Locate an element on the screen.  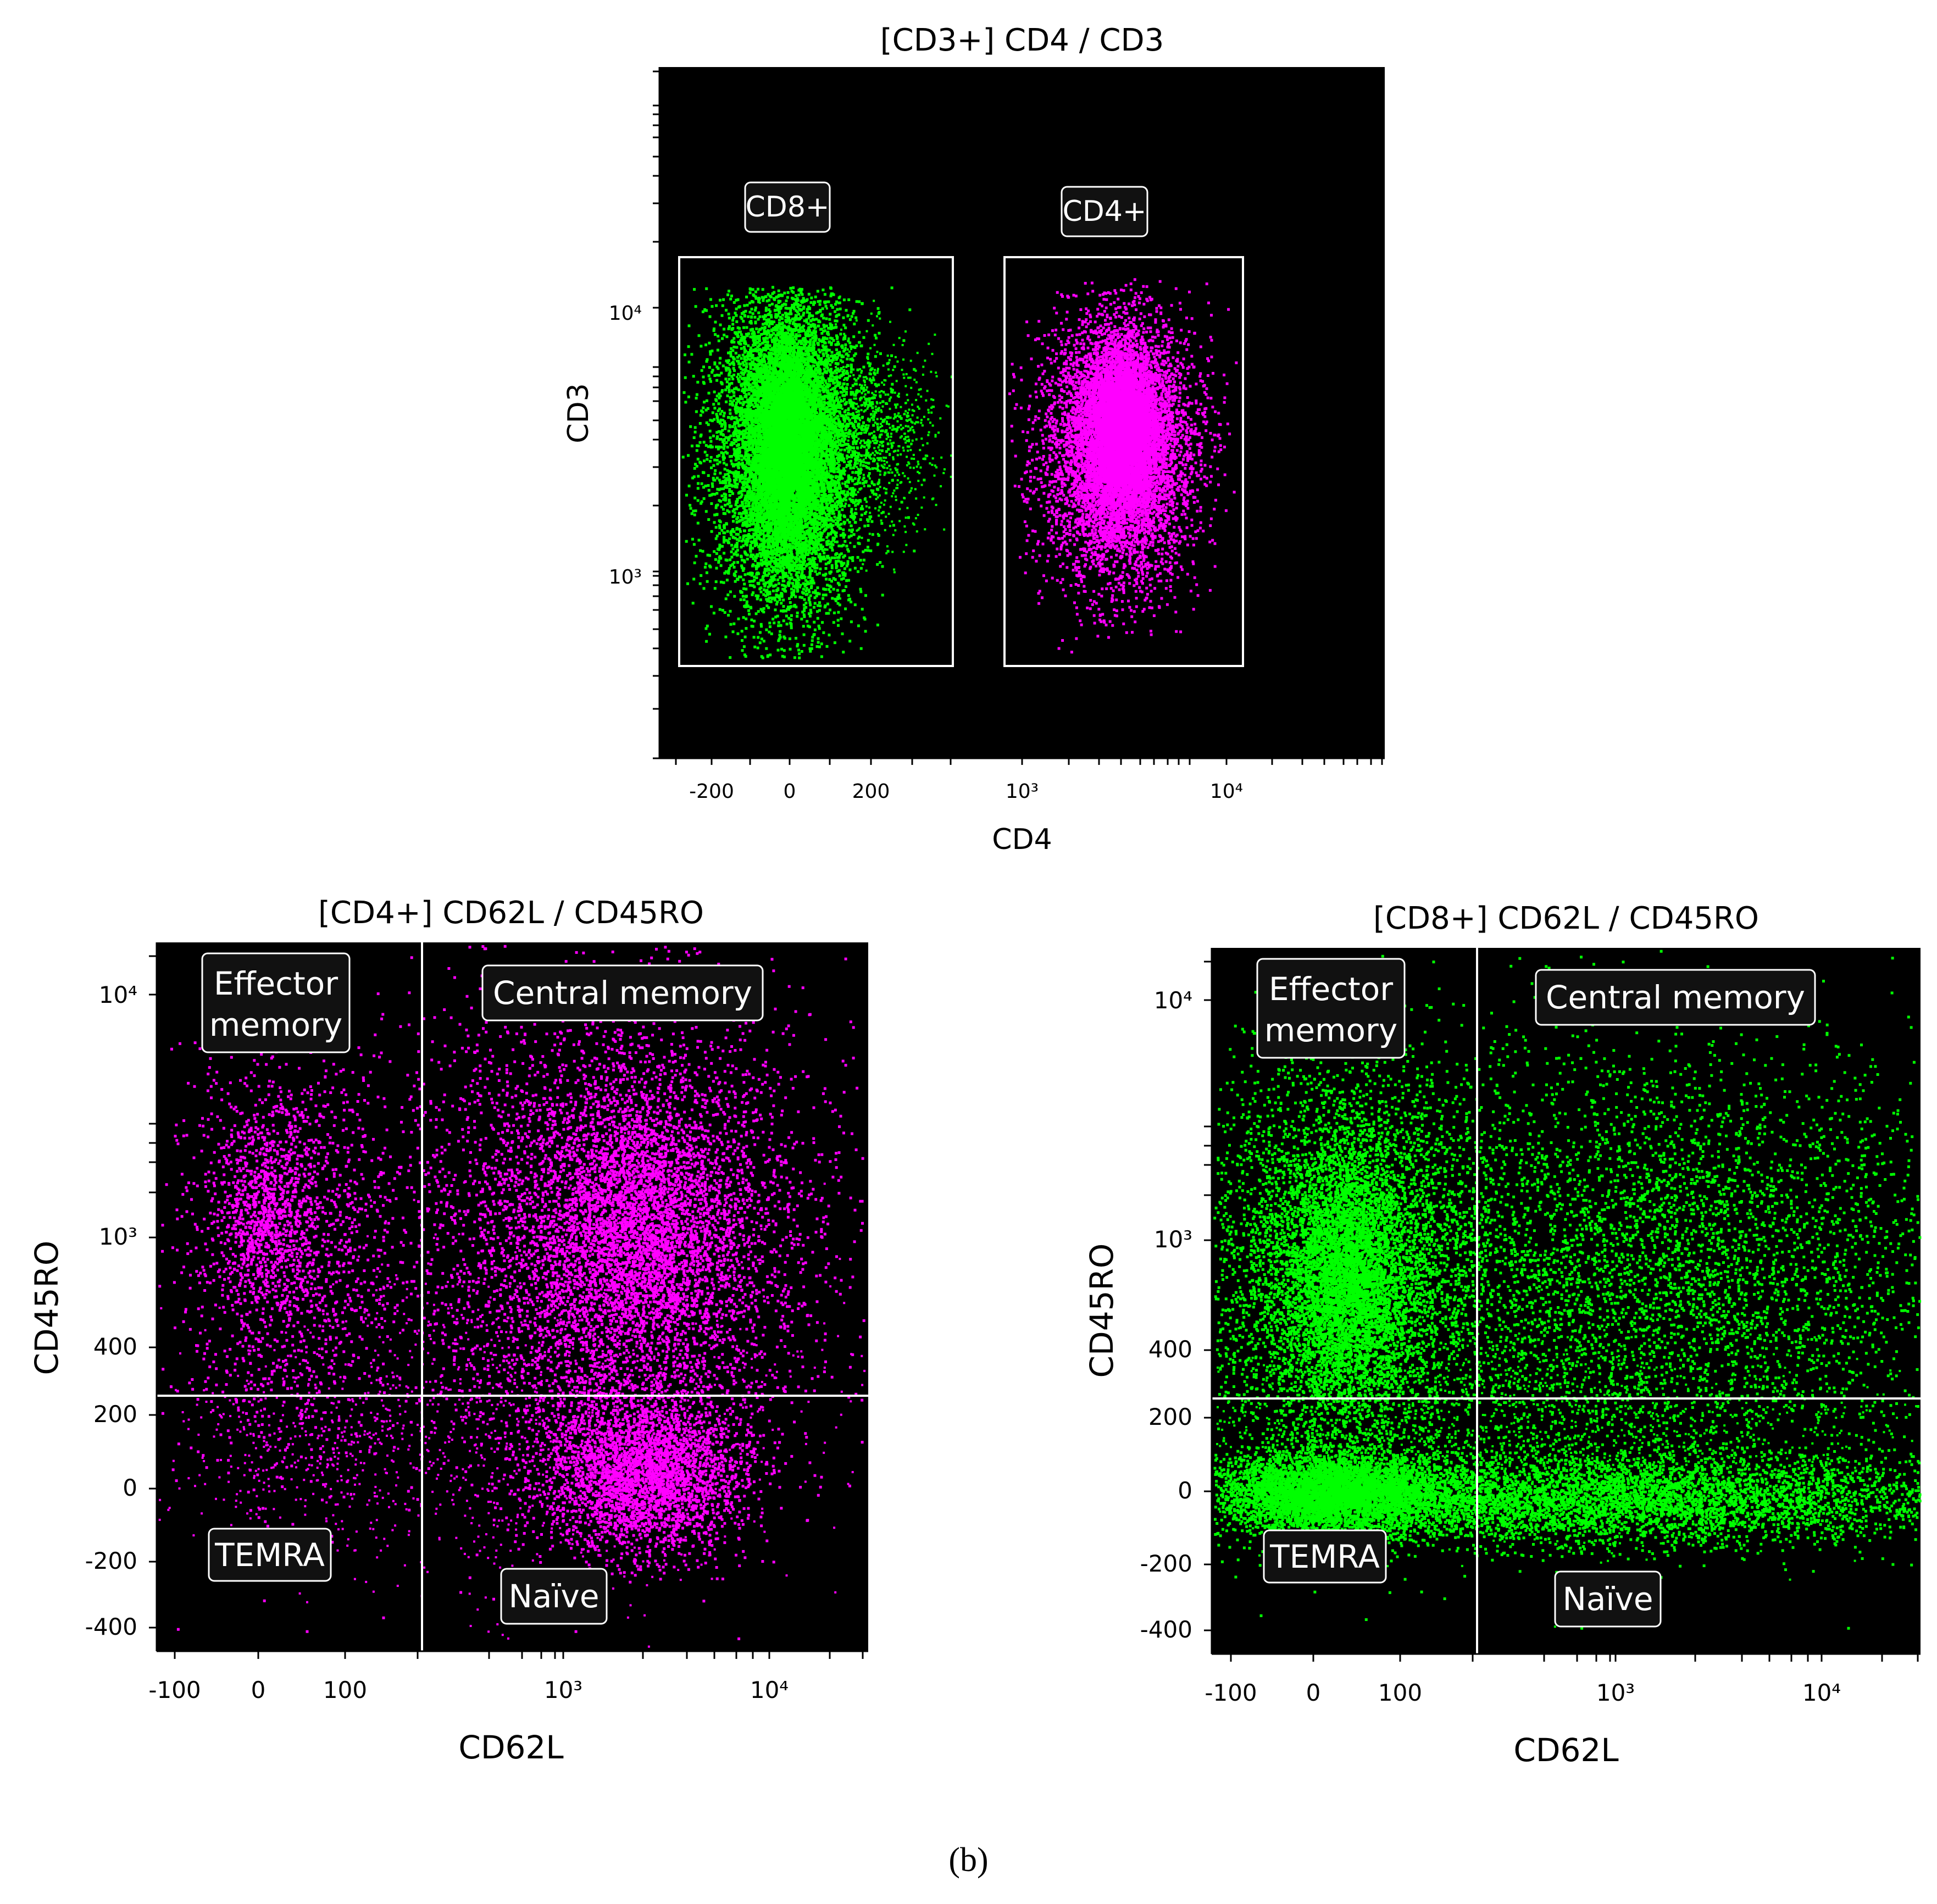
figure-caption: (b) is located at coordinates (968, 1860).